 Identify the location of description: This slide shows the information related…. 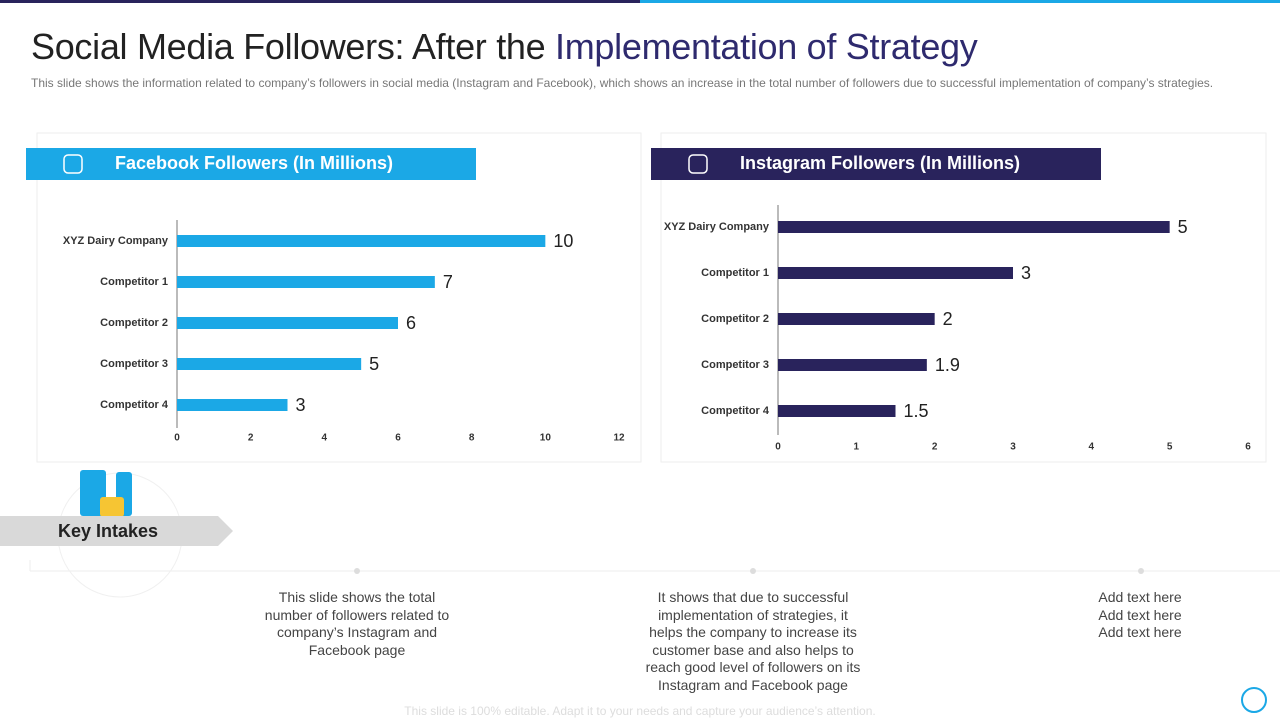
(622, 83).